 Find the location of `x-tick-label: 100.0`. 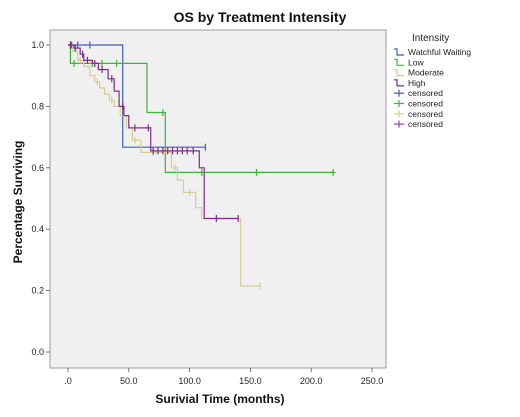

x-tick-label: 100.0 is located at coordinates (189, 381).